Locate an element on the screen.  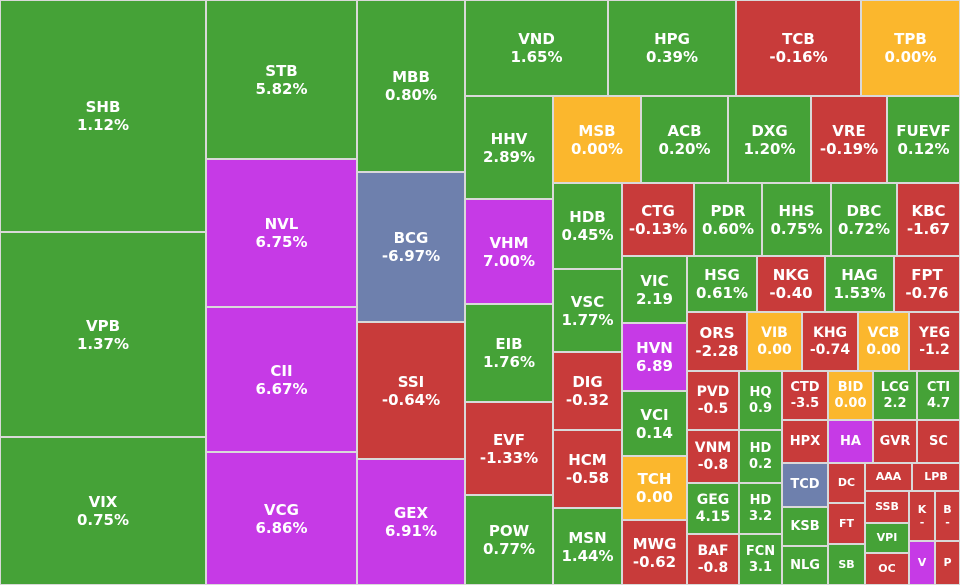
treemap-cell-hpx: HPX is located at coordinates (805, 441).